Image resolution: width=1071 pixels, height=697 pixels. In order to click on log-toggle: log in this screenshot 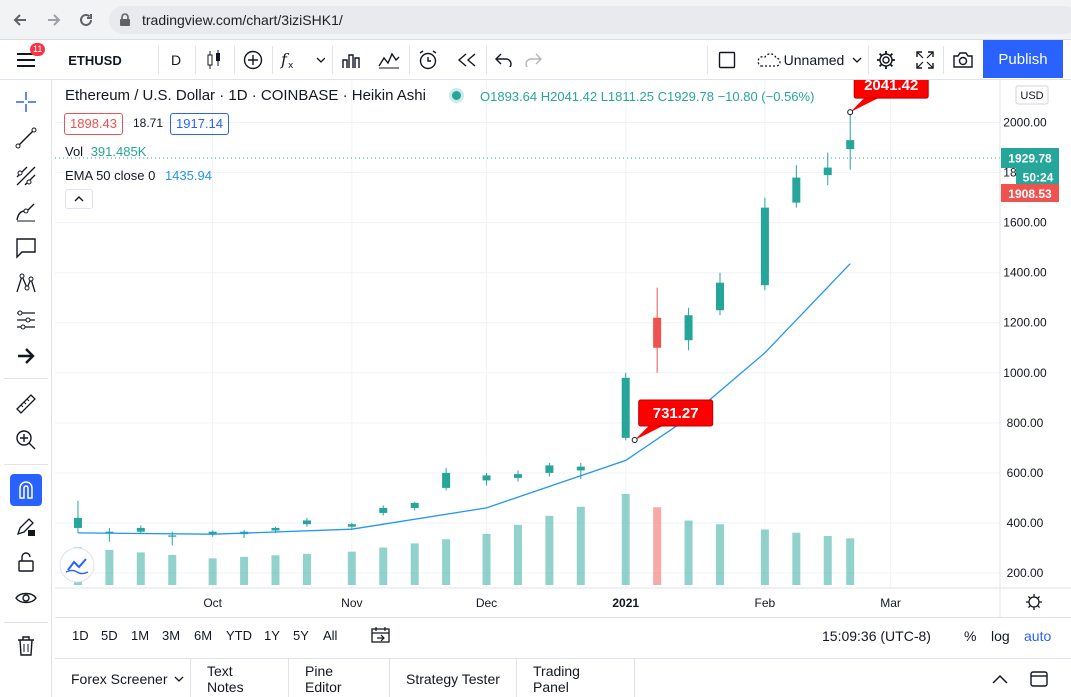, I will do `click(1000, 636)`.